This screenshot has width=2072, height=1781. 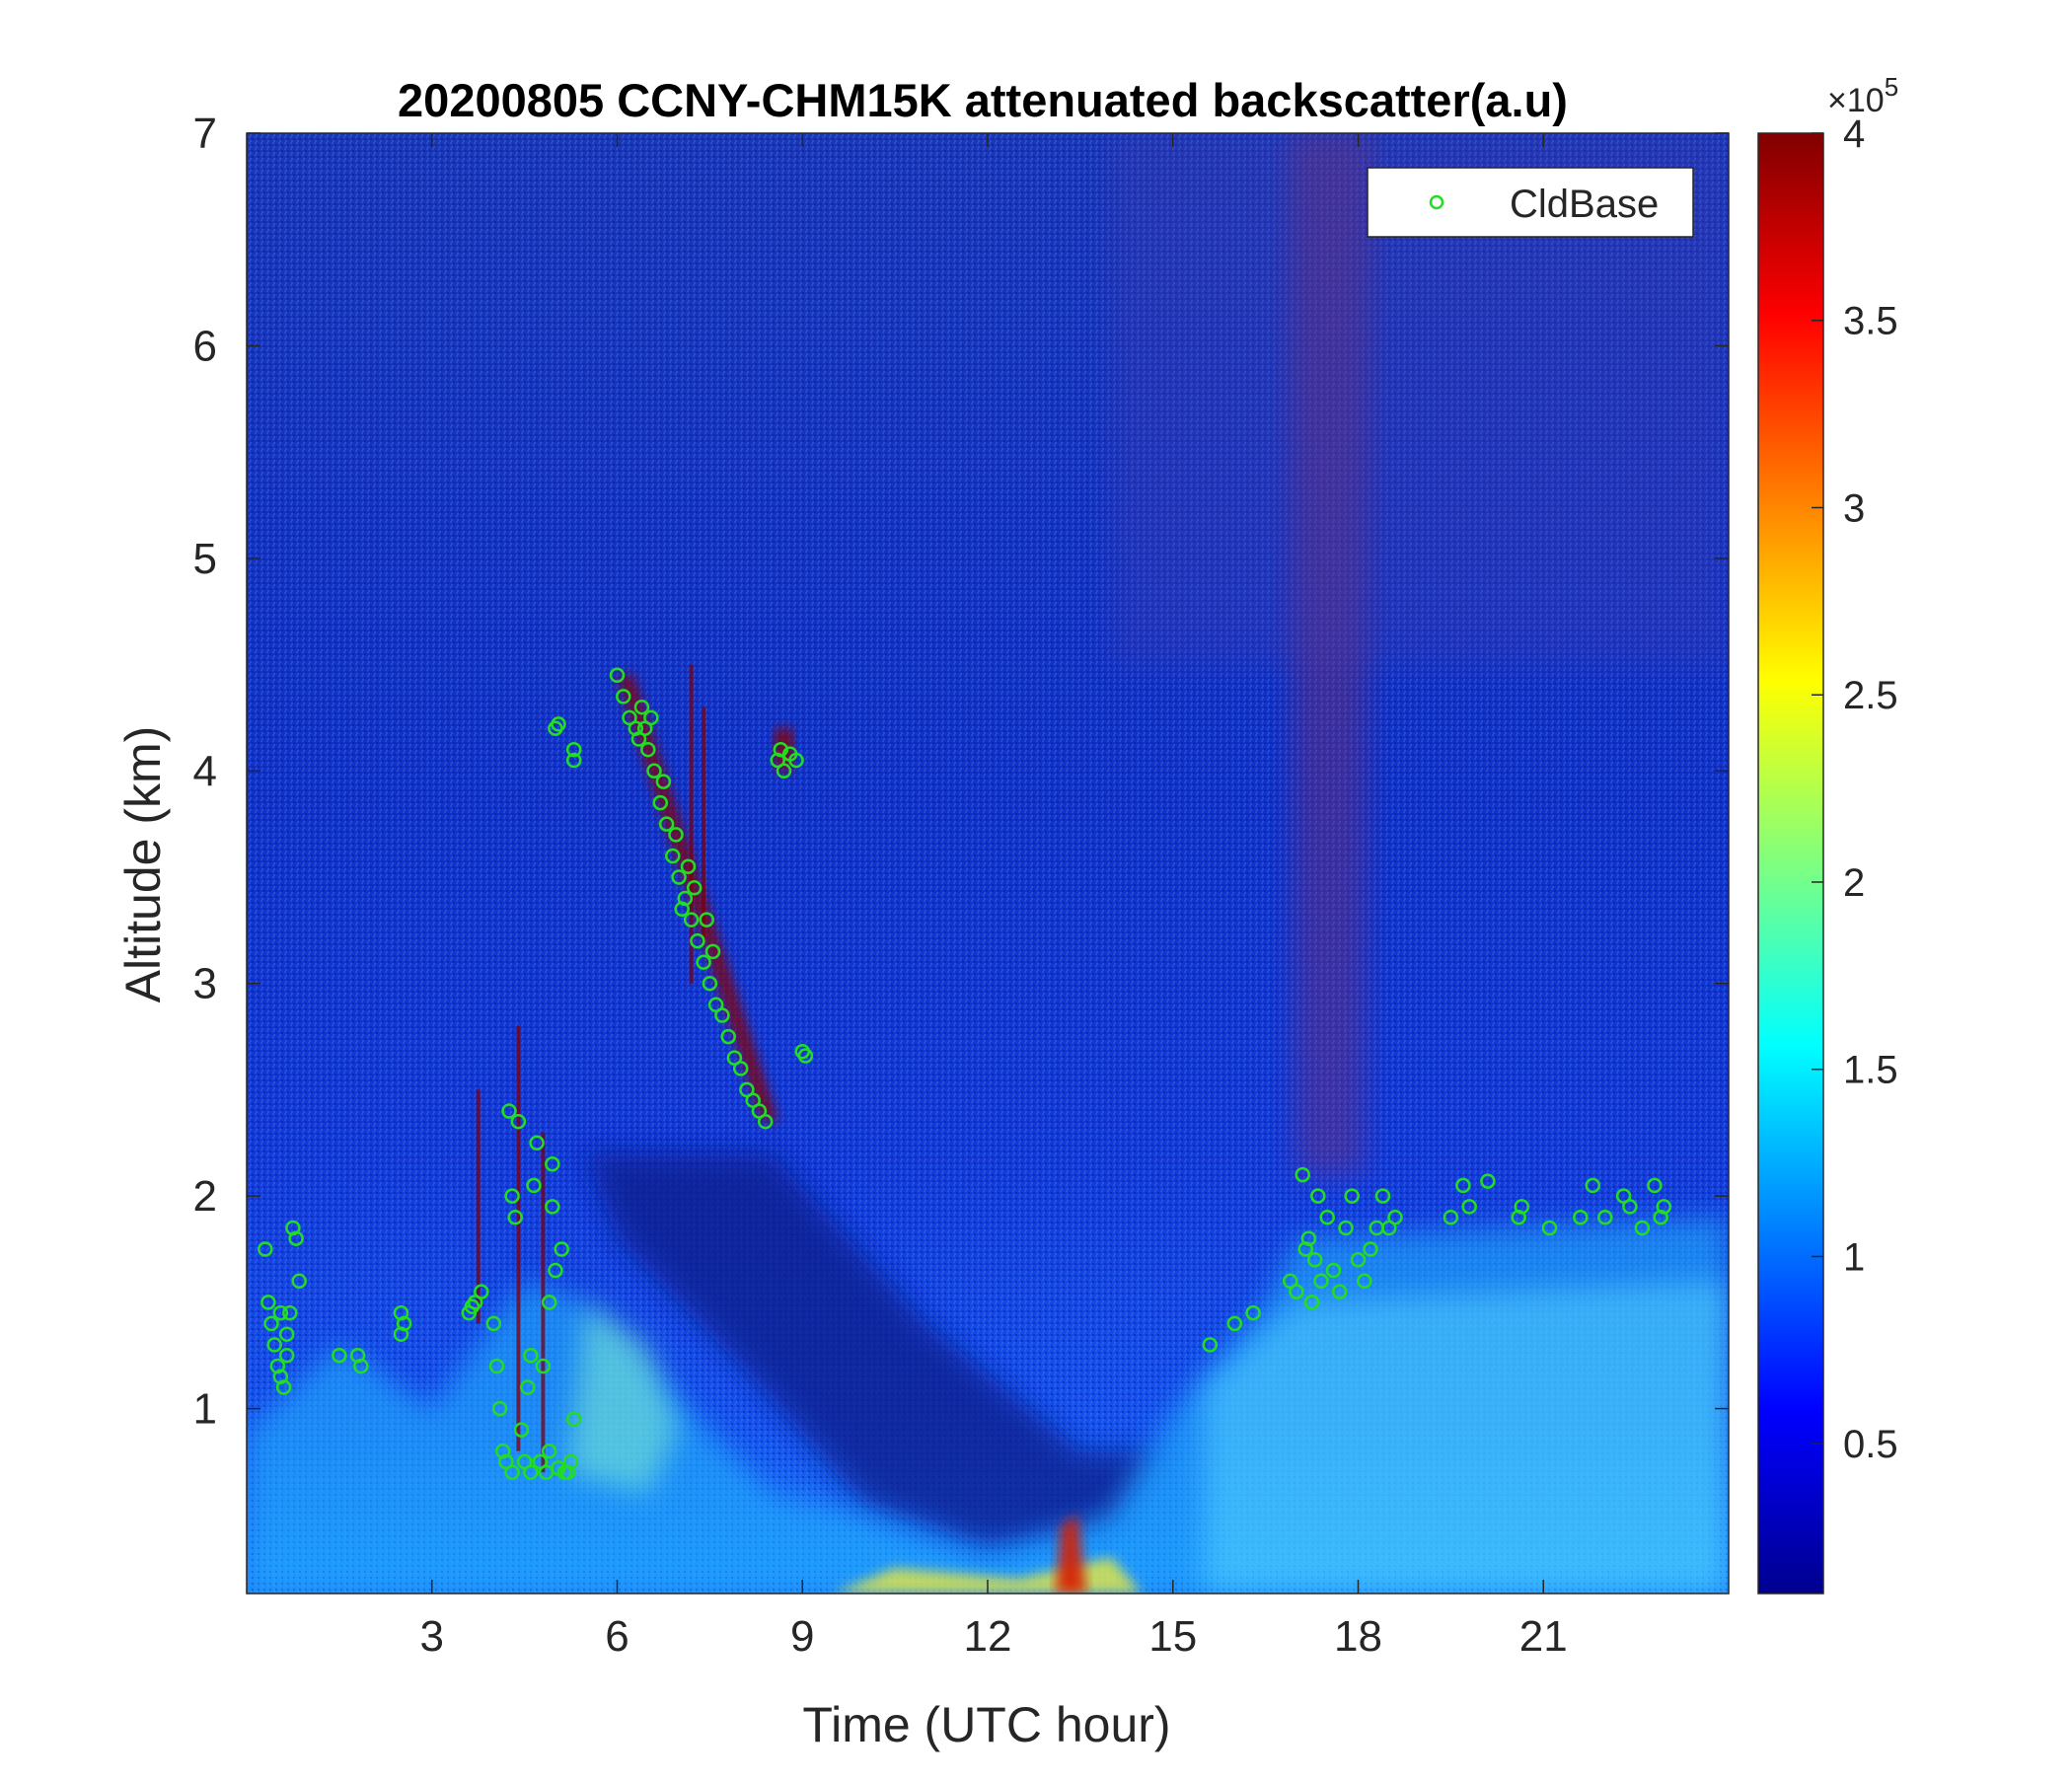 I want to click on clear-air-region, so click(x=874, y=1350).